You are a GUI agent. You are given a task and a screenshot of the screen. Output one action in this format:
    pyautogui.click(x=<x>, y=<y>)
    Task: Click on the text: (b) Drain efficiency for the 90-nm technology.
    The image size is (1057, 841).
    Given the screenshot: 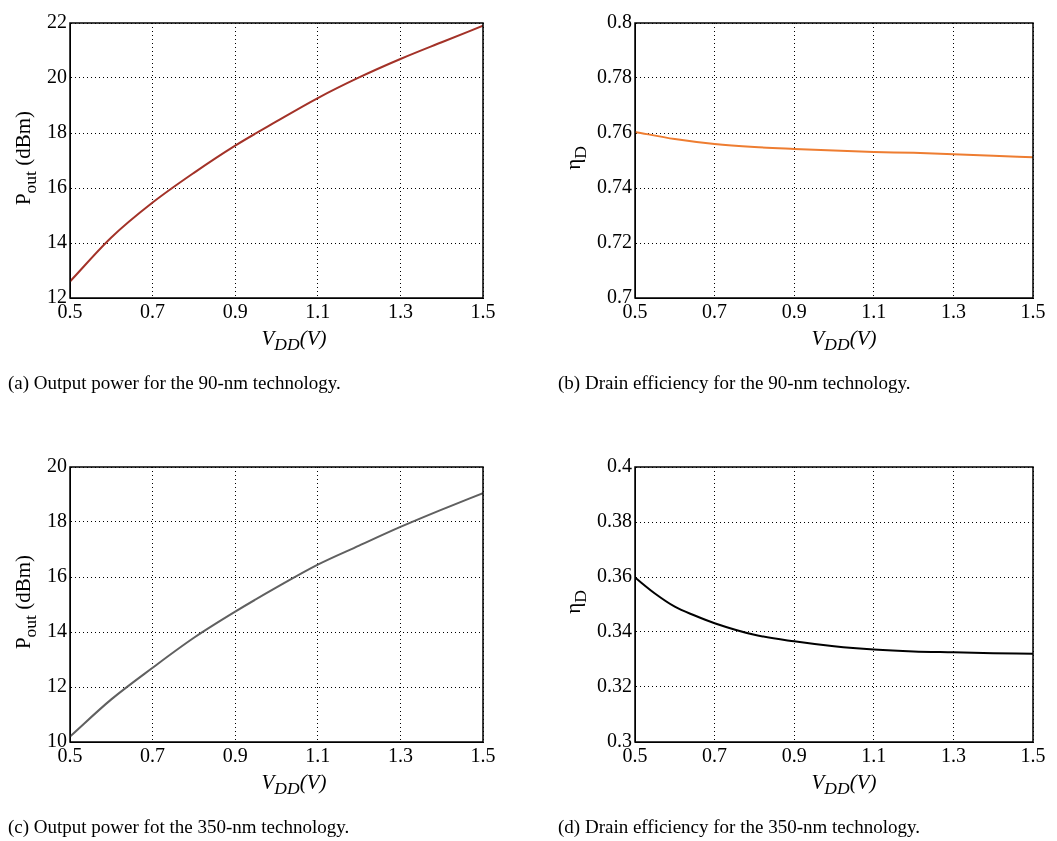 What is the action you would take?
    pyautogui.click(x=734, y=383)
    